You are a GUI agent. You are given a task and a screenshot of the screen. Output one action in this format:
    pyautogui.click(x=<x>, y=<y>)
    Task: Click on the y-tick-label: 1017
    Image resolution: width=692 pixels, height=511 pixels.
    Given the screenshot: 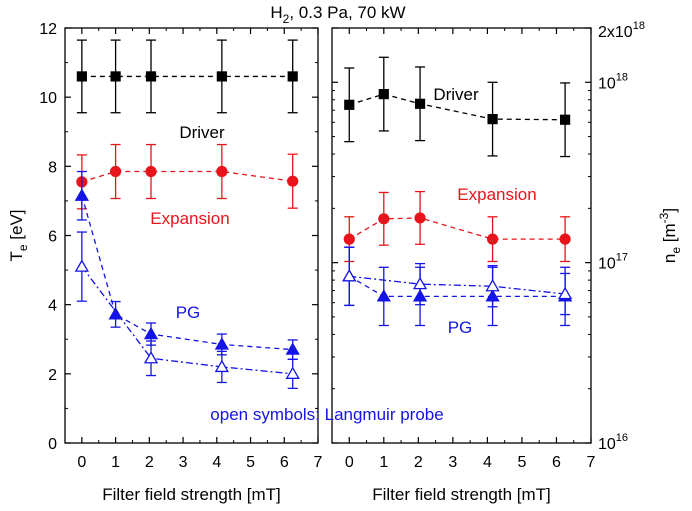 What is the action you would take?
    pyautogui.click(x=613, y=262)
    